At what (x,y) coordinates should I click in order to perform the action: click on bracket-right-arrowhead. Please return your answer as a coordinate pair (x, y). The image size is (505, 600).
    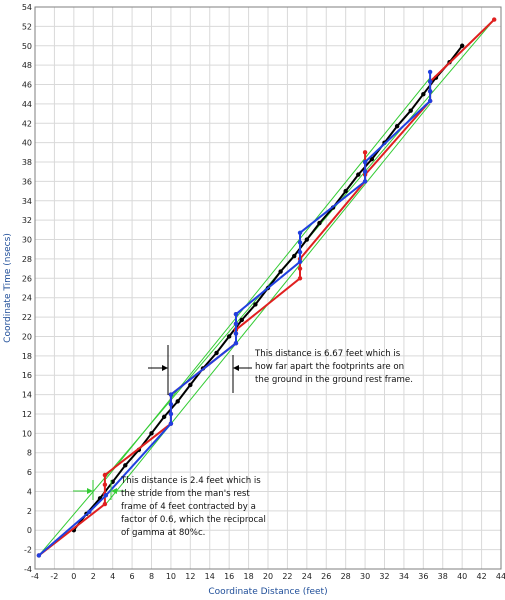
    Looking at the image, I should click on (236, 368).